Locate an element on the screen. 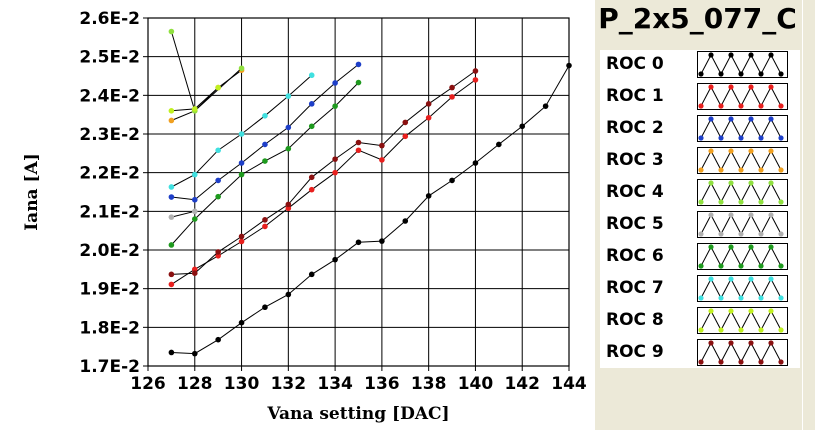  y-tick-label: 2.2E-2 is located at coordinates (109, 174).